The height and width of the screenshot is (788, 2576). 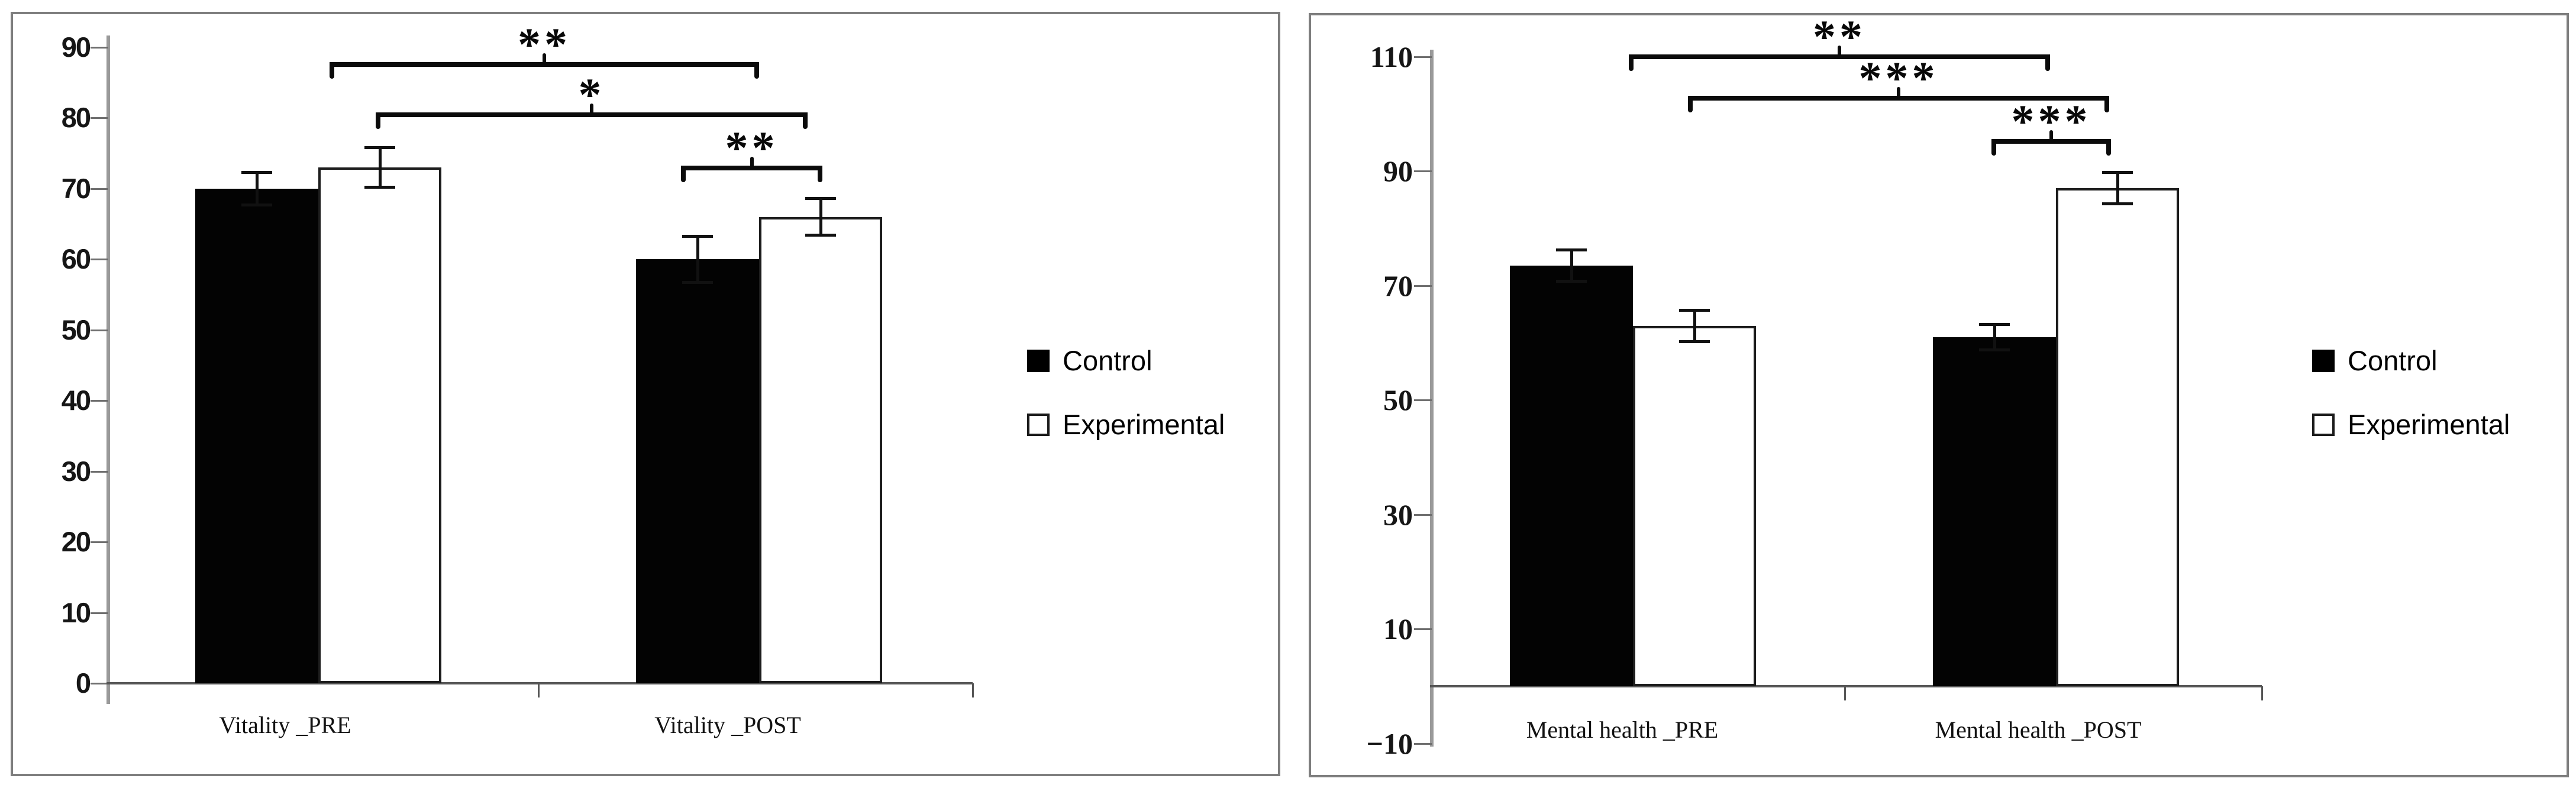 I want to click on vitality-bar-control-vitality-post-error-bar, so click(x=697, y=259).